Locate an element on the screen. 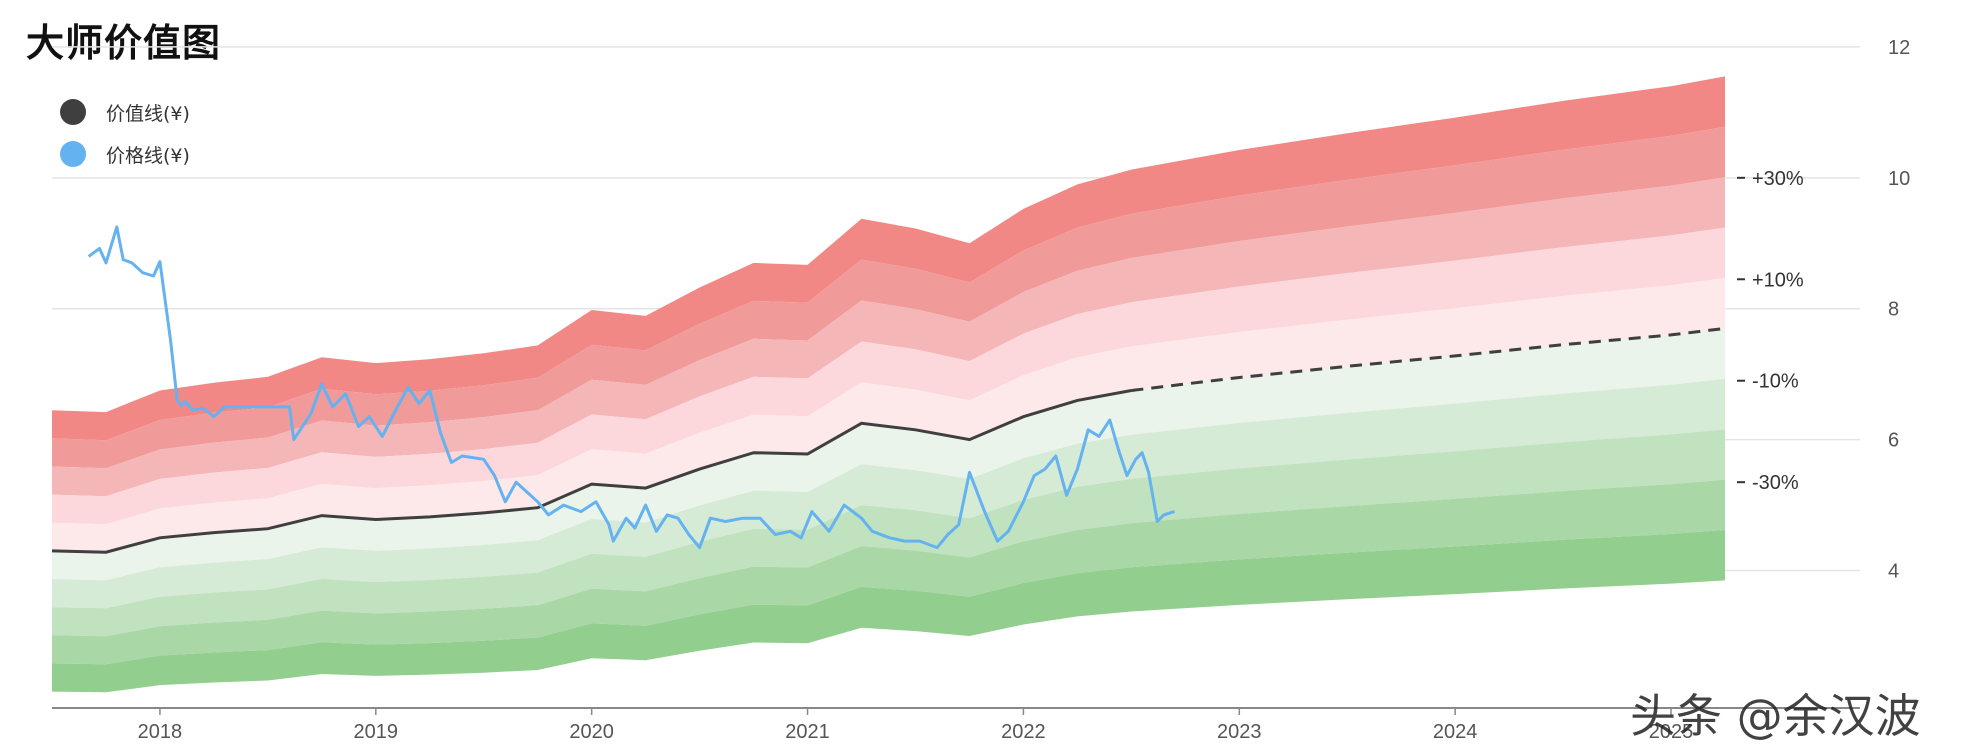 The height and width of the screenshot is (756, 1963). legend-value-label: 价值线(¥) is located at coordinates (148, 113).